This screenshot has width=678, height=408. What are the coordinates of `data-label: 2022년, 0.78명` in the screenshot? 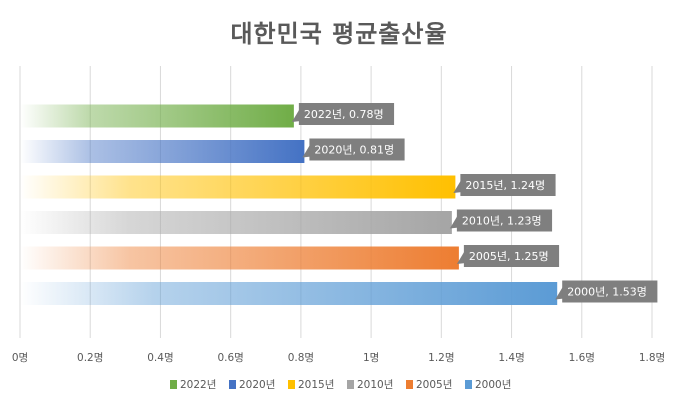 It's located at (344, 114).